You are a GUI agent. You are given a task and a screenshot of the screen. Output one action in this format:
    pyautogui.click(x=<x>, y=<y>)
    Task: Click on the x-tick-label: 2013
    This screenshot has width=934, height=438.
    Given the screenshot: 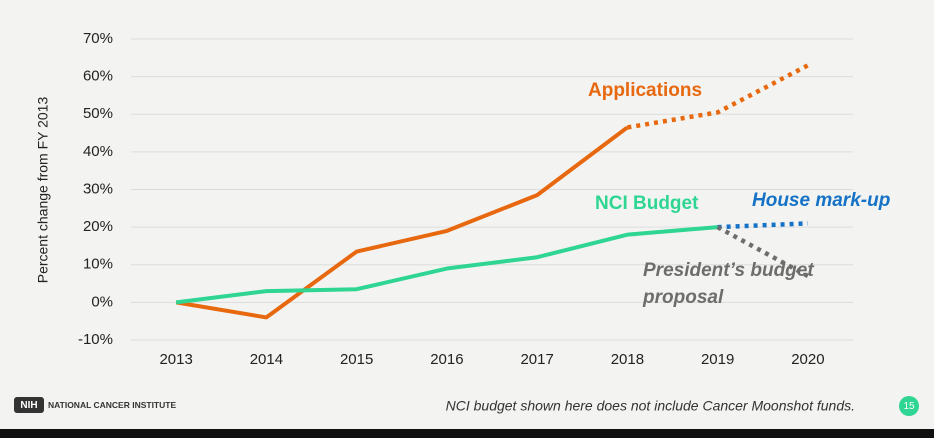 What is the action you would take?
    pyautogui.click(x=175, y=359)
    